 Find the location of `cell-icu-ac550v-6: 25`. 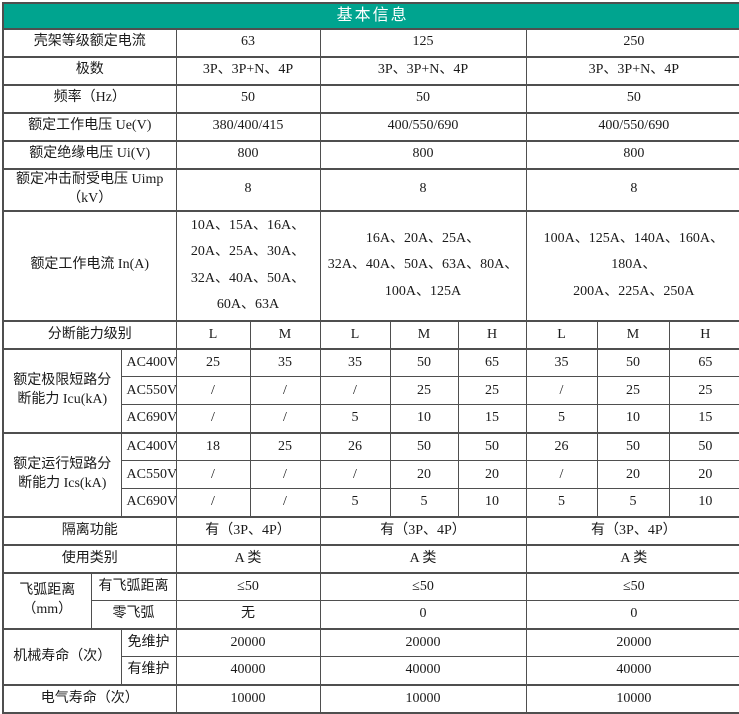

cell-icu-ac550v-6: 25 is located at coordinates (633, 391).